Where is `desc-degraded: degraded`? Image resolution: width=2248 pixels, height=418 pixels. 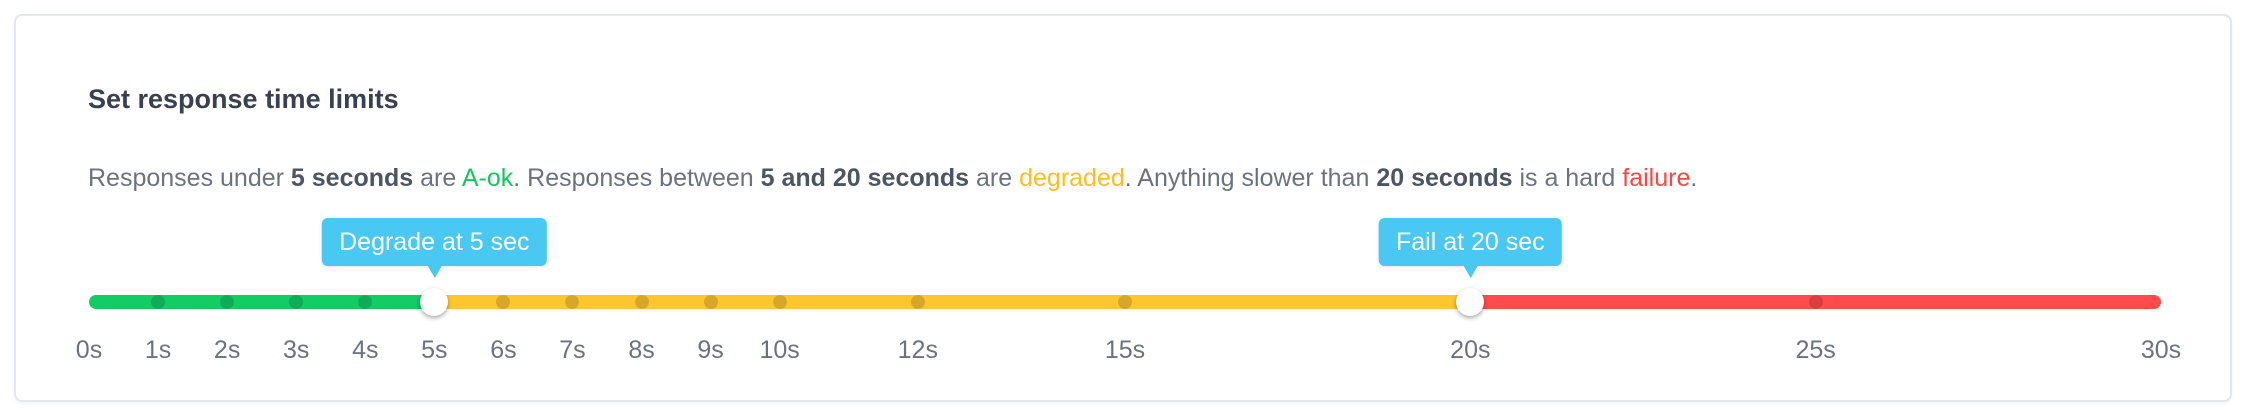 desc-degraded: degraded is located at coordinates (1072, 178).